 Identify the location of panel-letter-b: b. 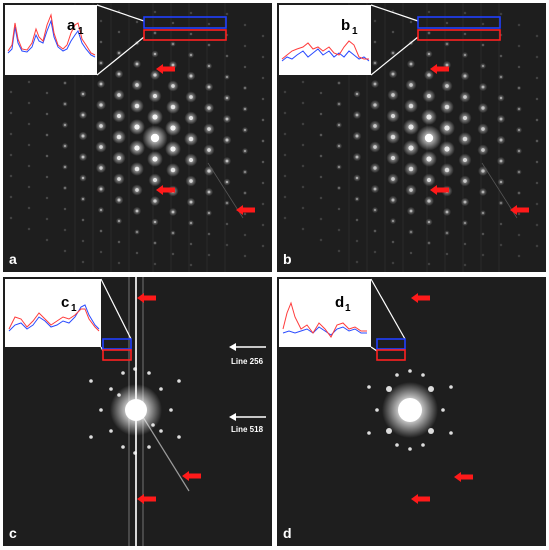
(287, 259).